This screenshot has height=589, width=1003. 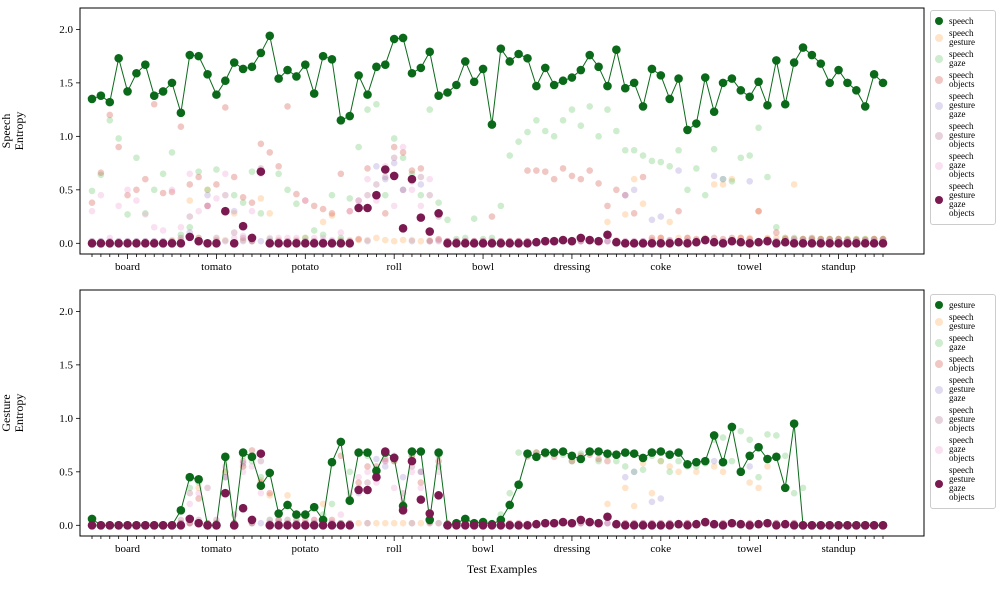 What do you see at coordinates (962, 79) in the screenshot?
I see `legend-label: speech objects` at bounding box center [962, 79].